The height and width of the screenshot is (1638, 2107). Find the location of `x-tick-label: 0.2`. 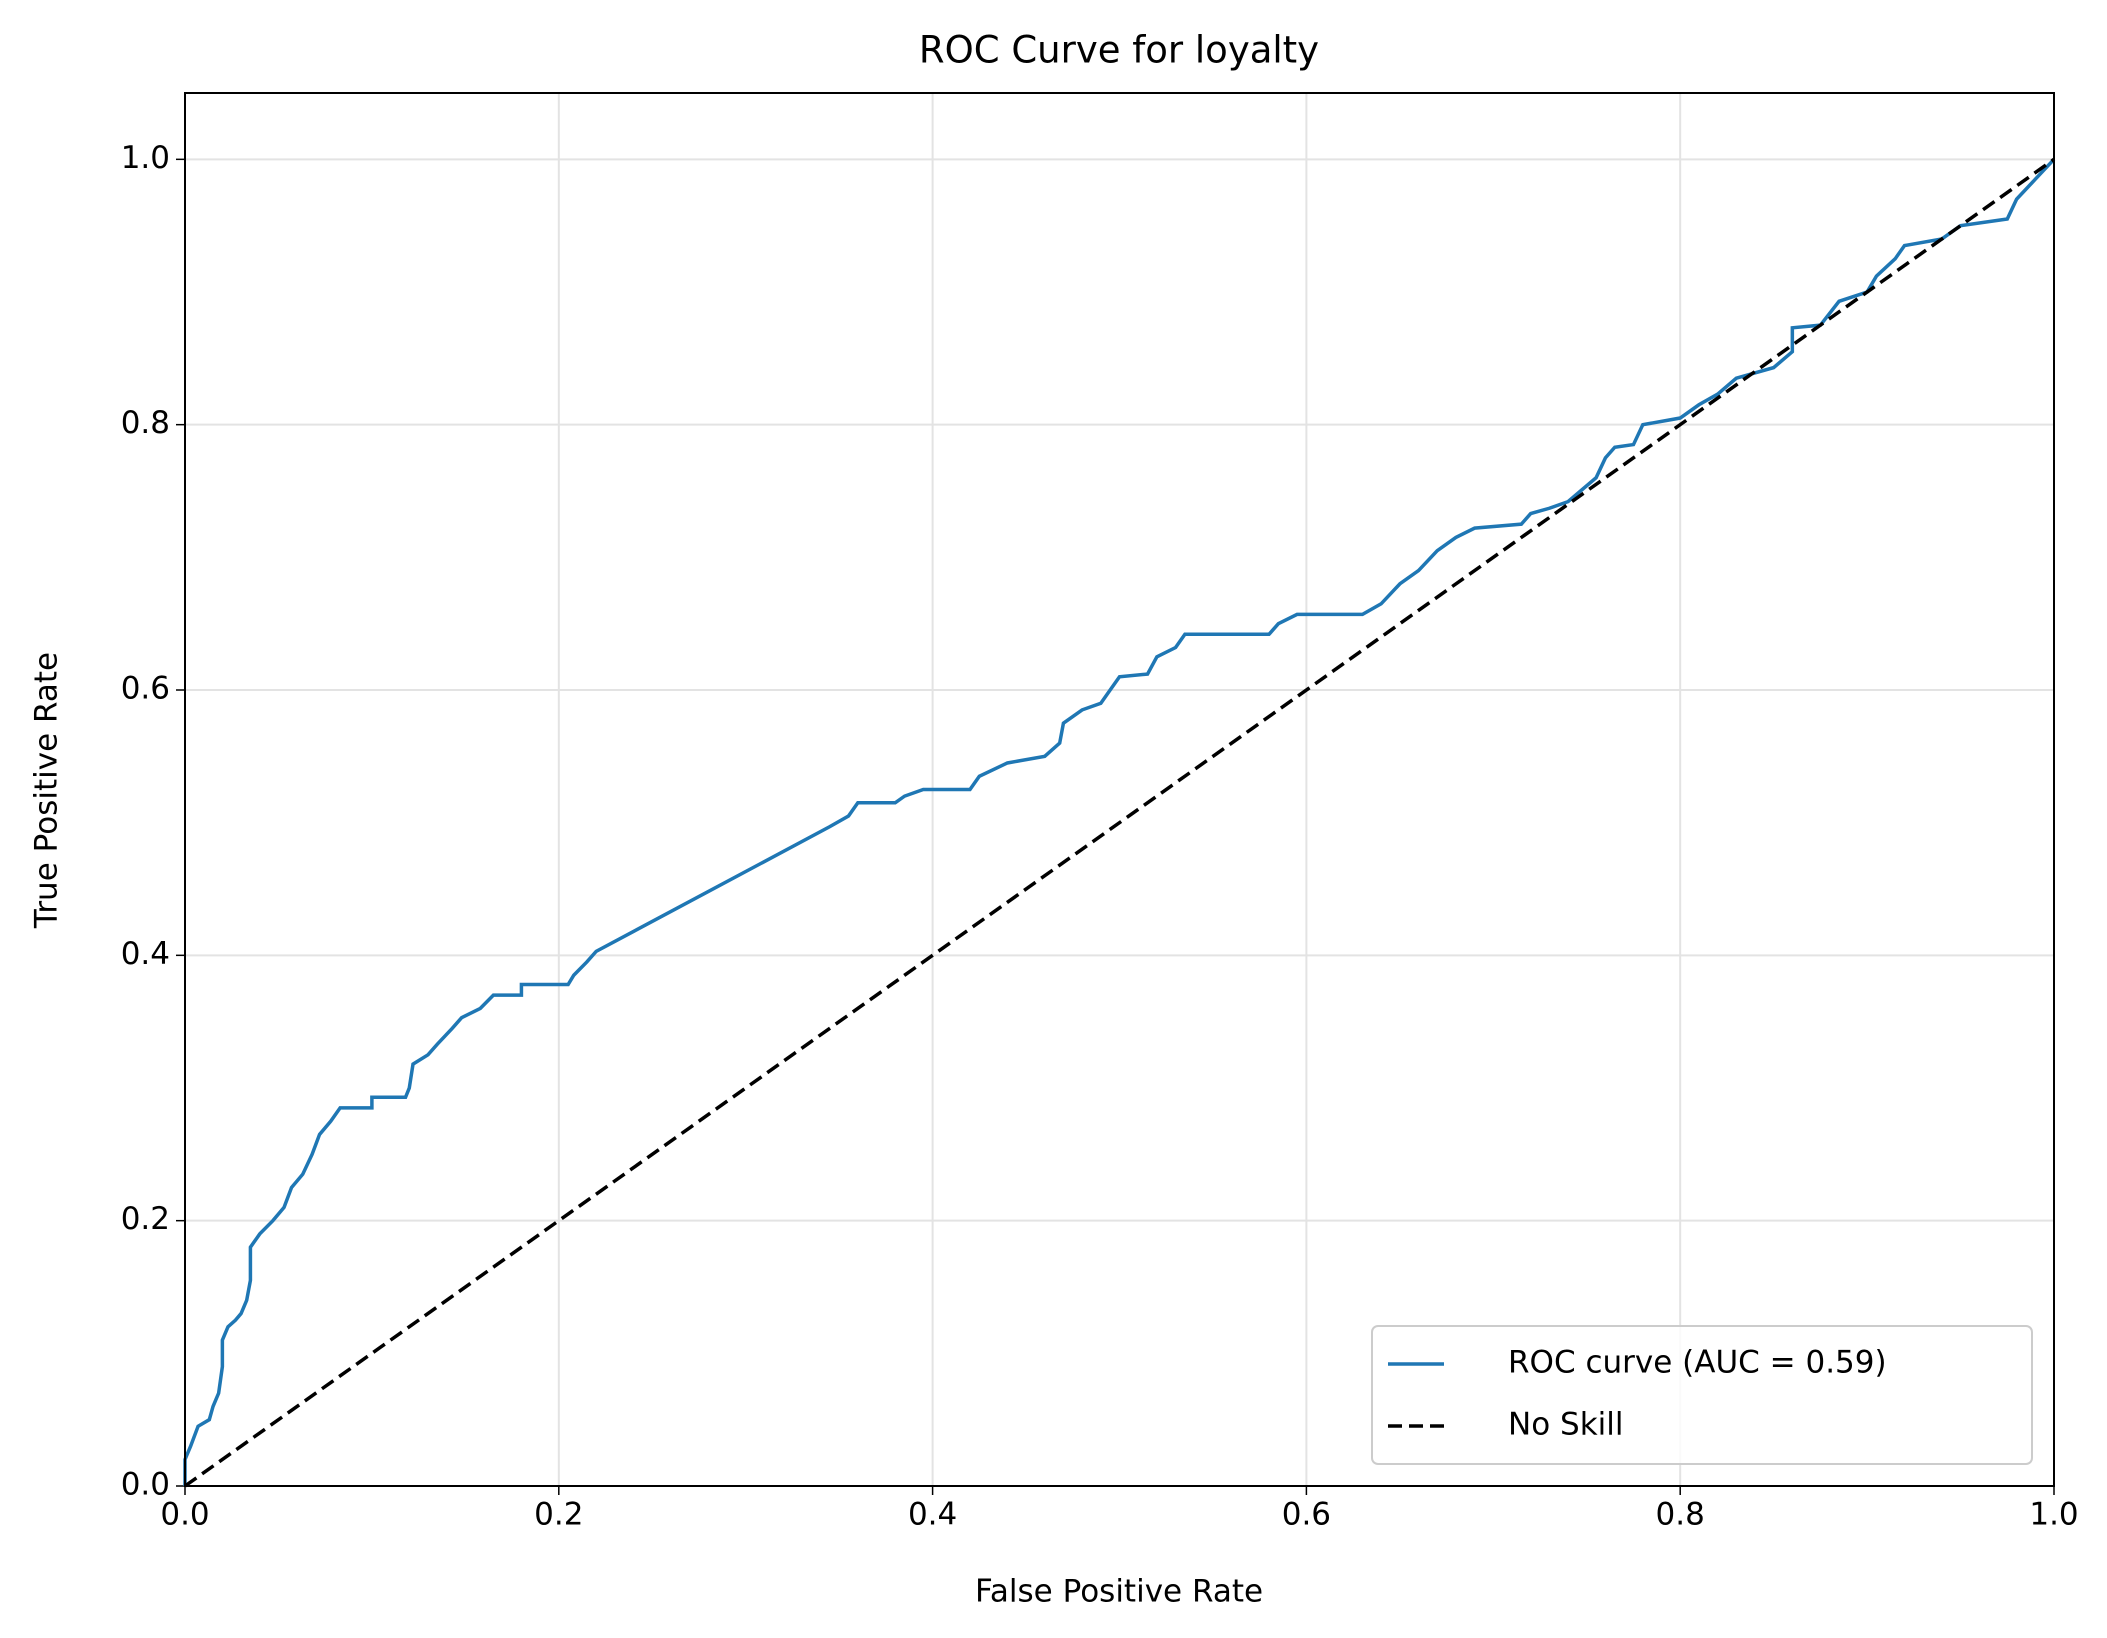

x-tick-label: 0.2 is located at coordinates (558, 1515).